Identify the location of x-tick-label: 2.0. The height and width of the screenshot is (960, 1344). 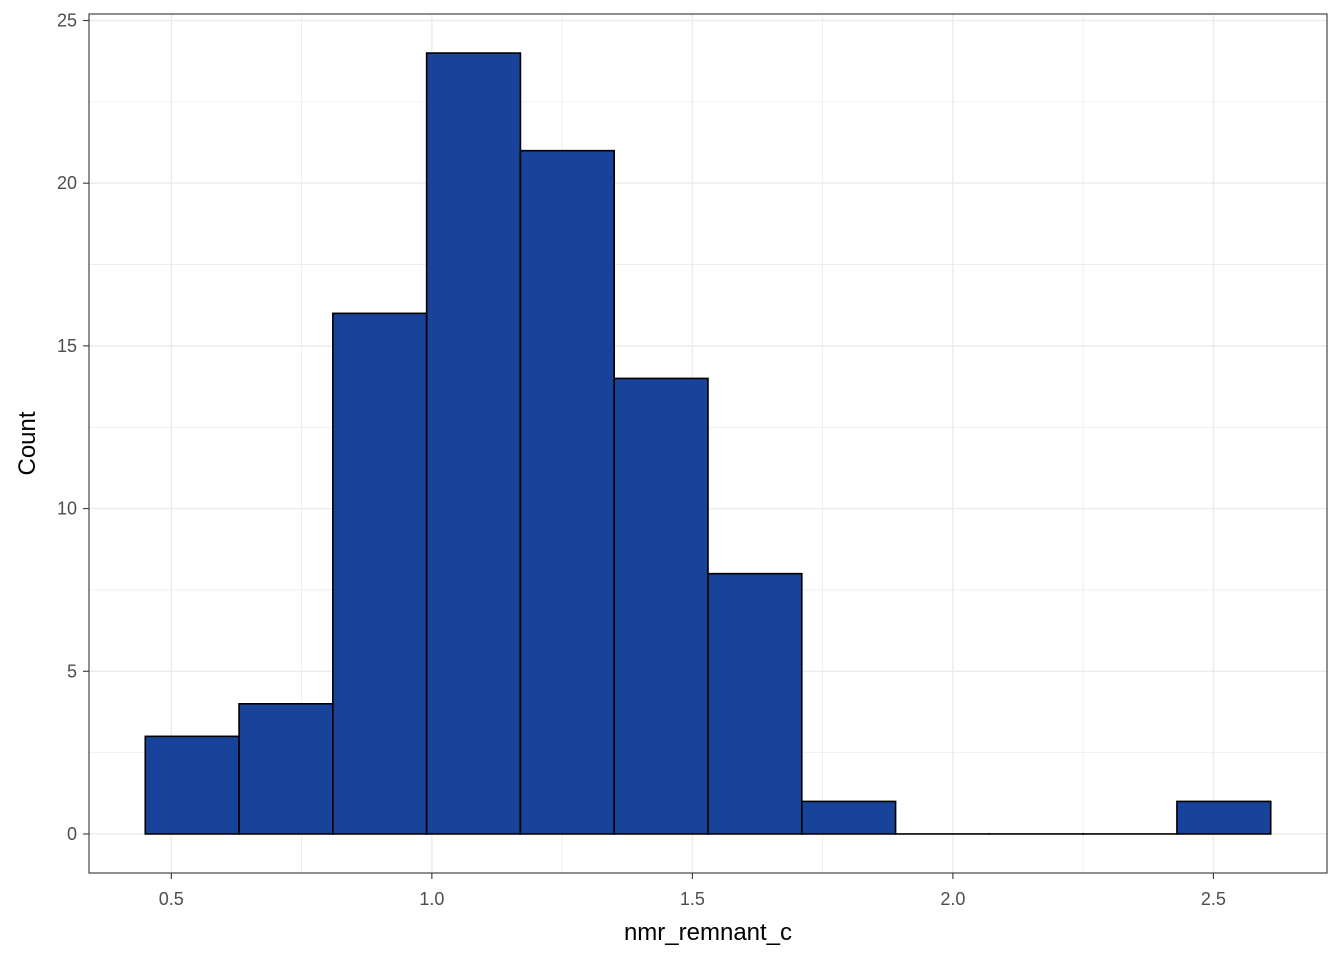
(952, 899).